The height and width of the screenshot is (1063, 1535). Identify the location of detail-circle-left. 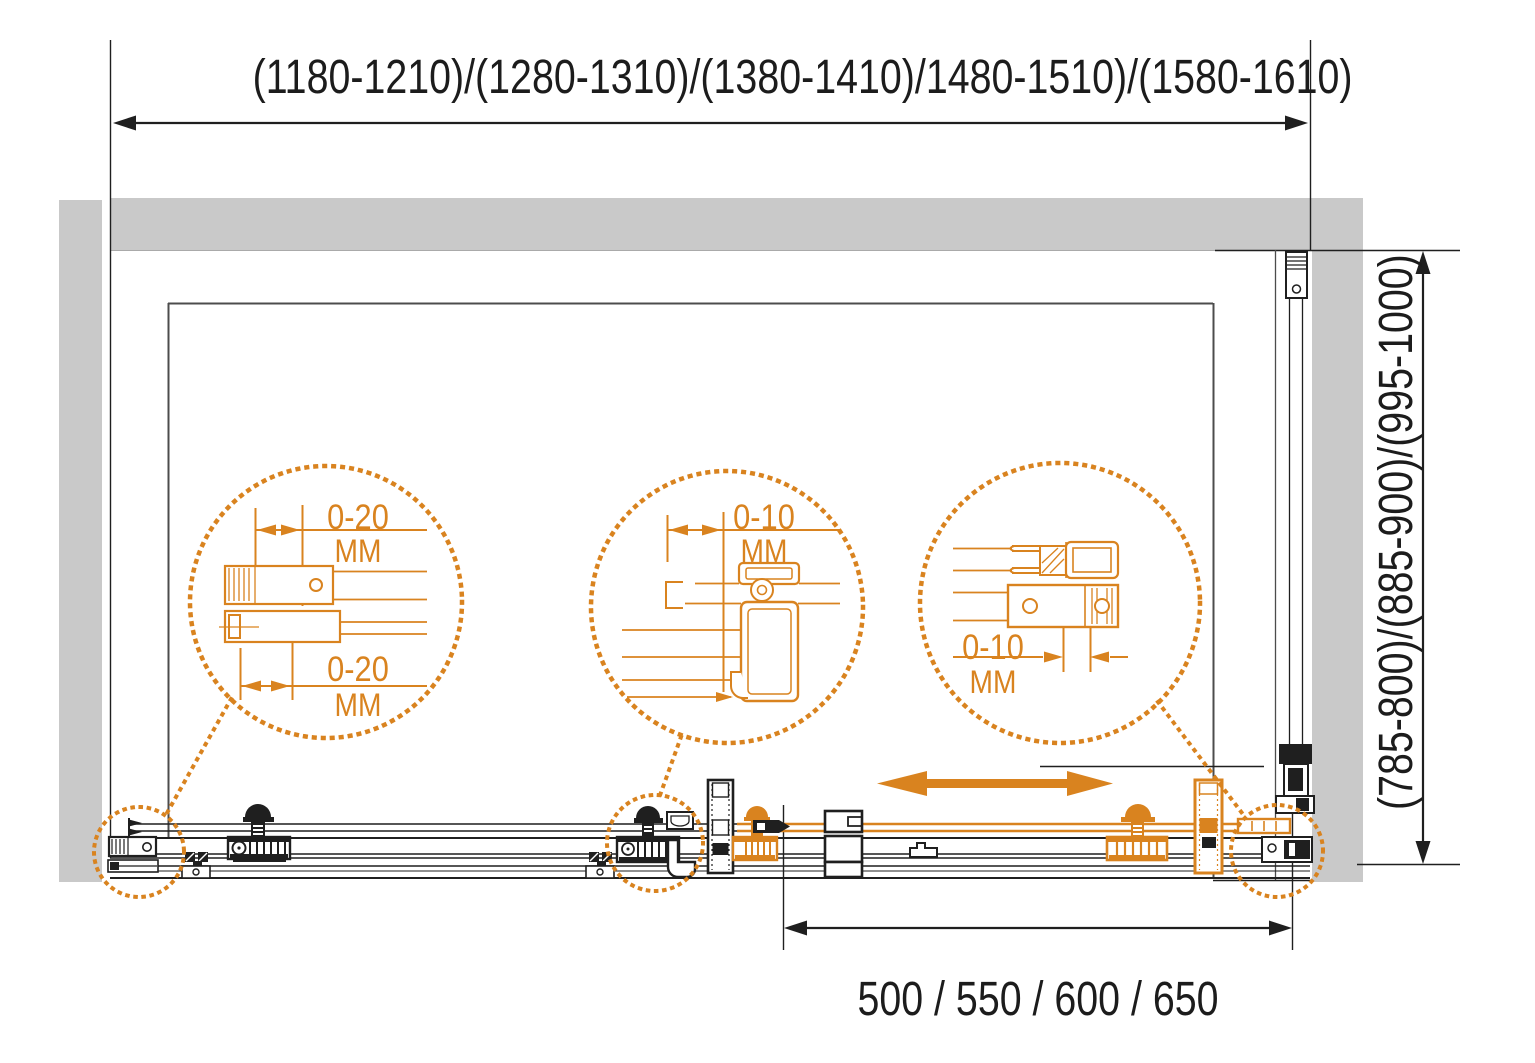
(326, 602).